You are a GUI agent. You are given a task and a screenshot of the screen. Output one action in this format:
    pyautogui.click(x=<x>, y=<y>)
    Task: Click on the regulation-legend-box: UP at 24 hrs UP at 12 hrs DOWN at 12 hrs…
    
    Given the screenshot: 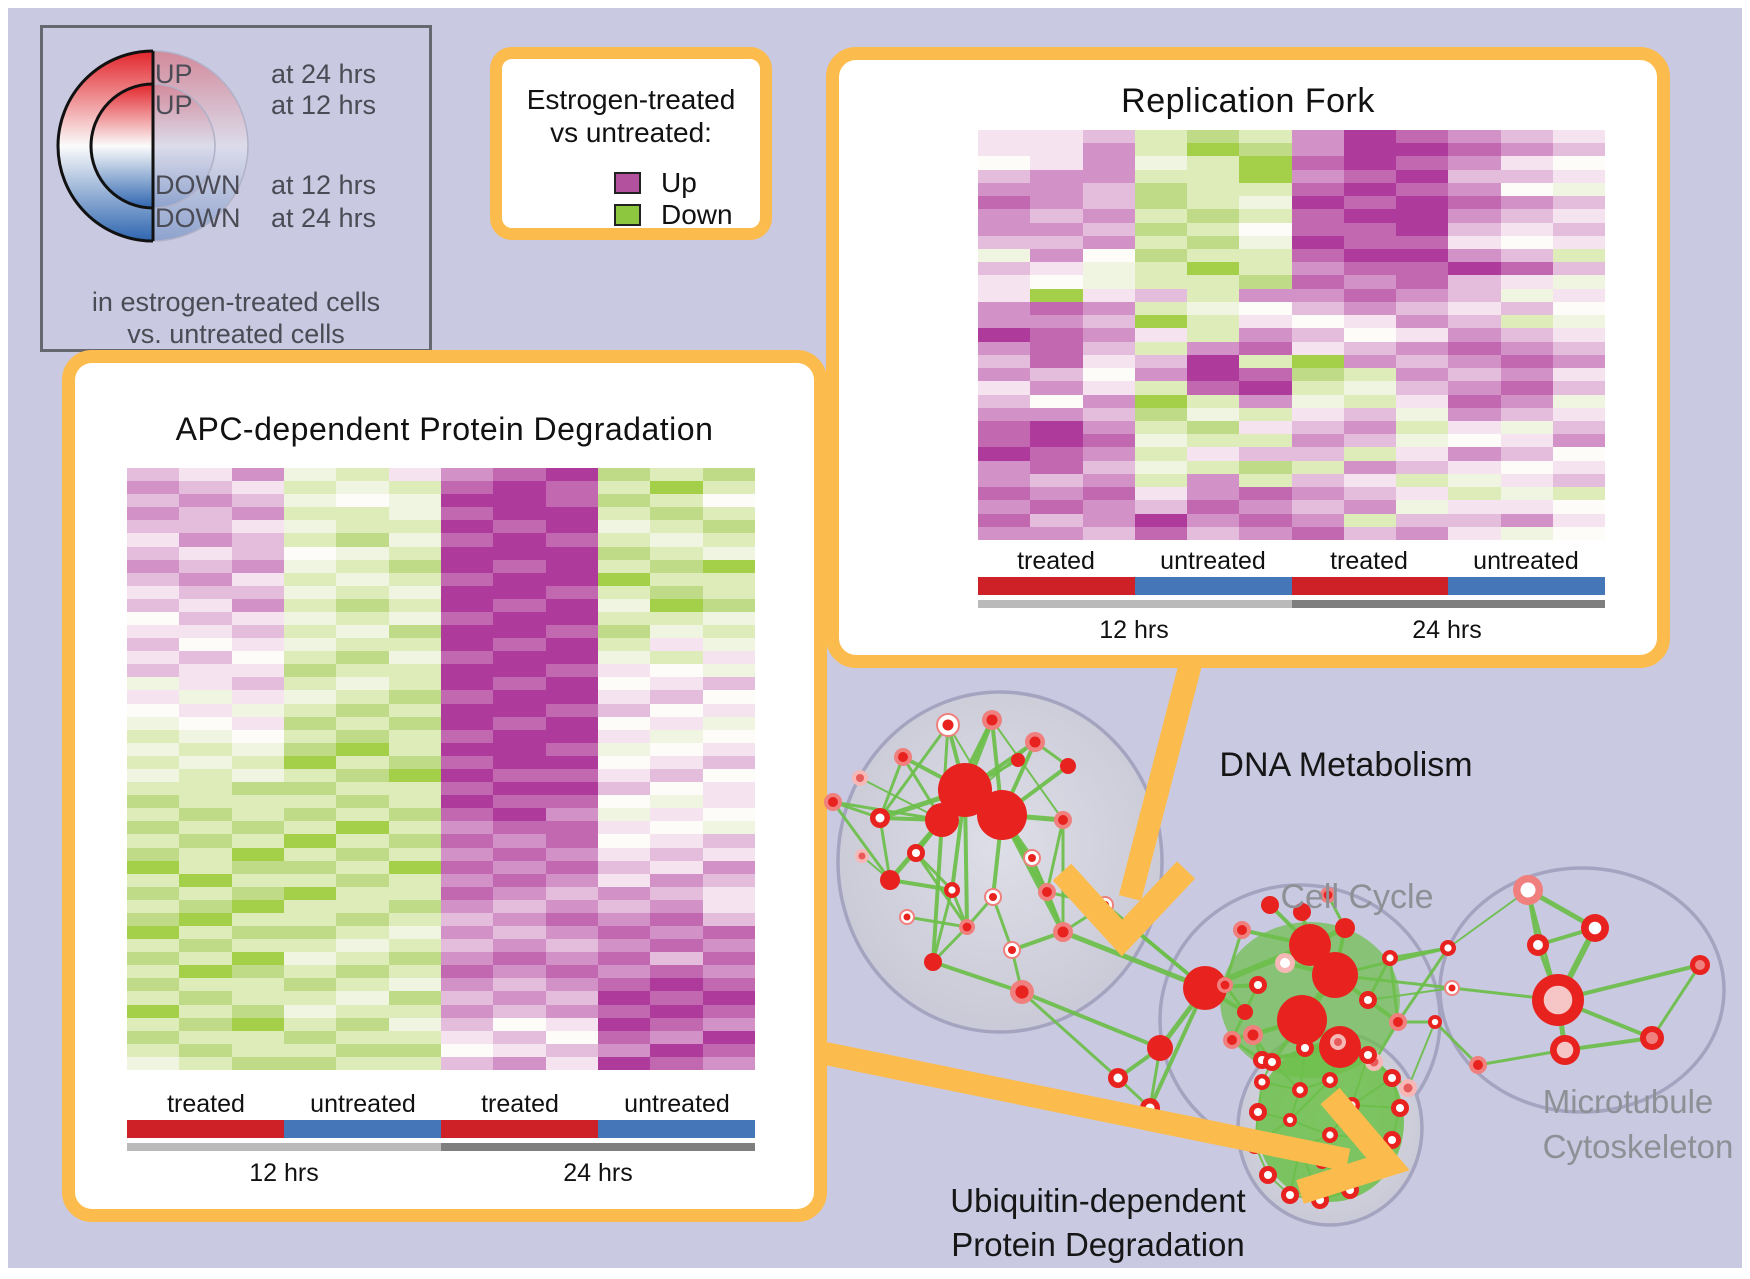 What is the action you would take?
    pyautogui.click(x=236, y=188)
    